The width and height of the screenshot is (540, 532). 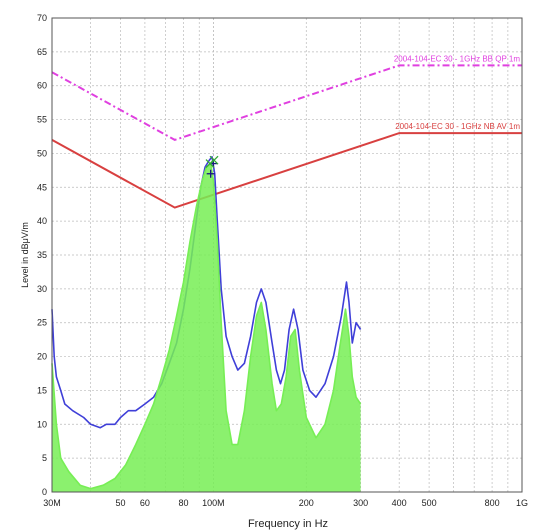 What do you see at coordinates (492, 503) in the screenshot?
I see `x-tick-label: 800` at bounding box center [492, 503].